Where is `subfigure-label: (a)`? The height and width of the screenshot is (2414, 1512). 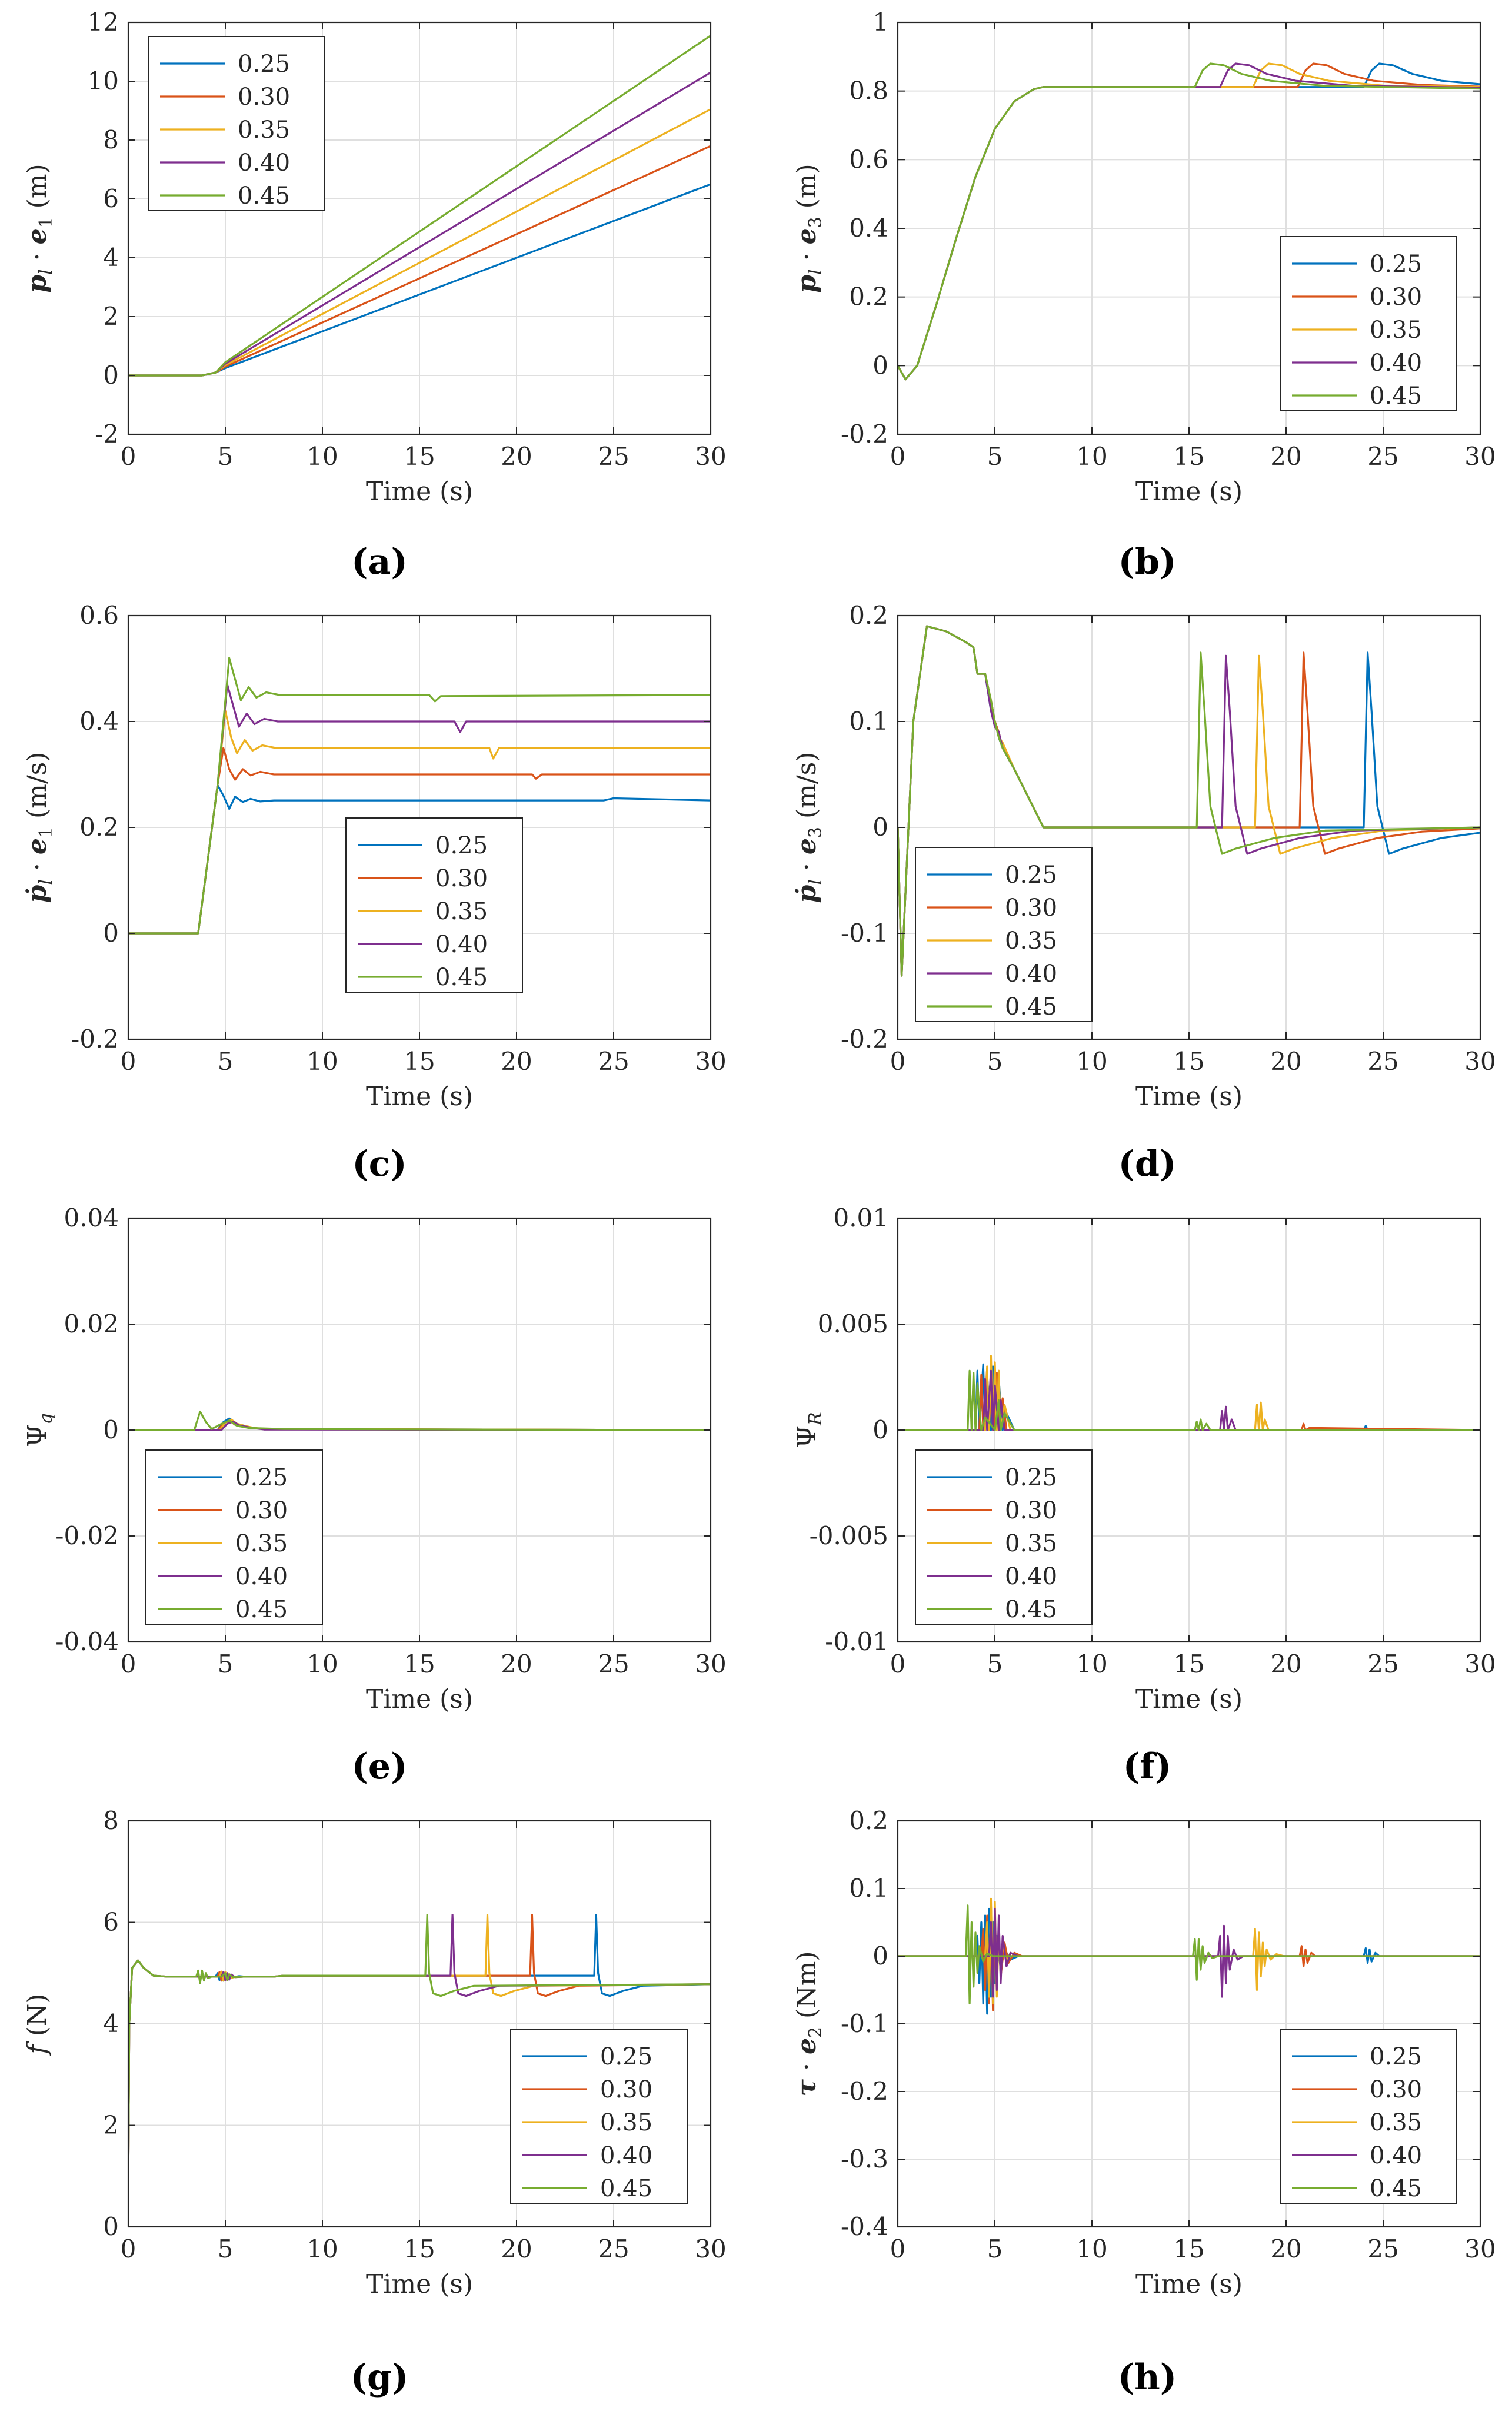
subfigure-label: (a) is located at coordinates (379, 562).